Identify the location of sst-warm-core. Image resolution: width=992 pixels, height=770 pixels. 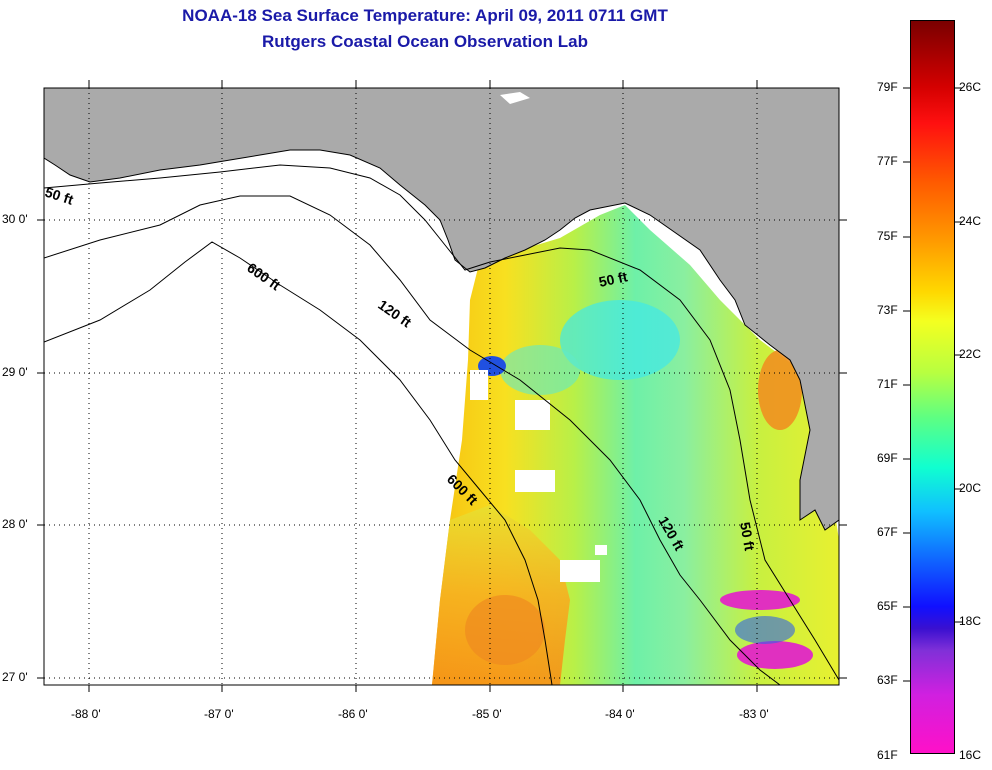
(505, 630).